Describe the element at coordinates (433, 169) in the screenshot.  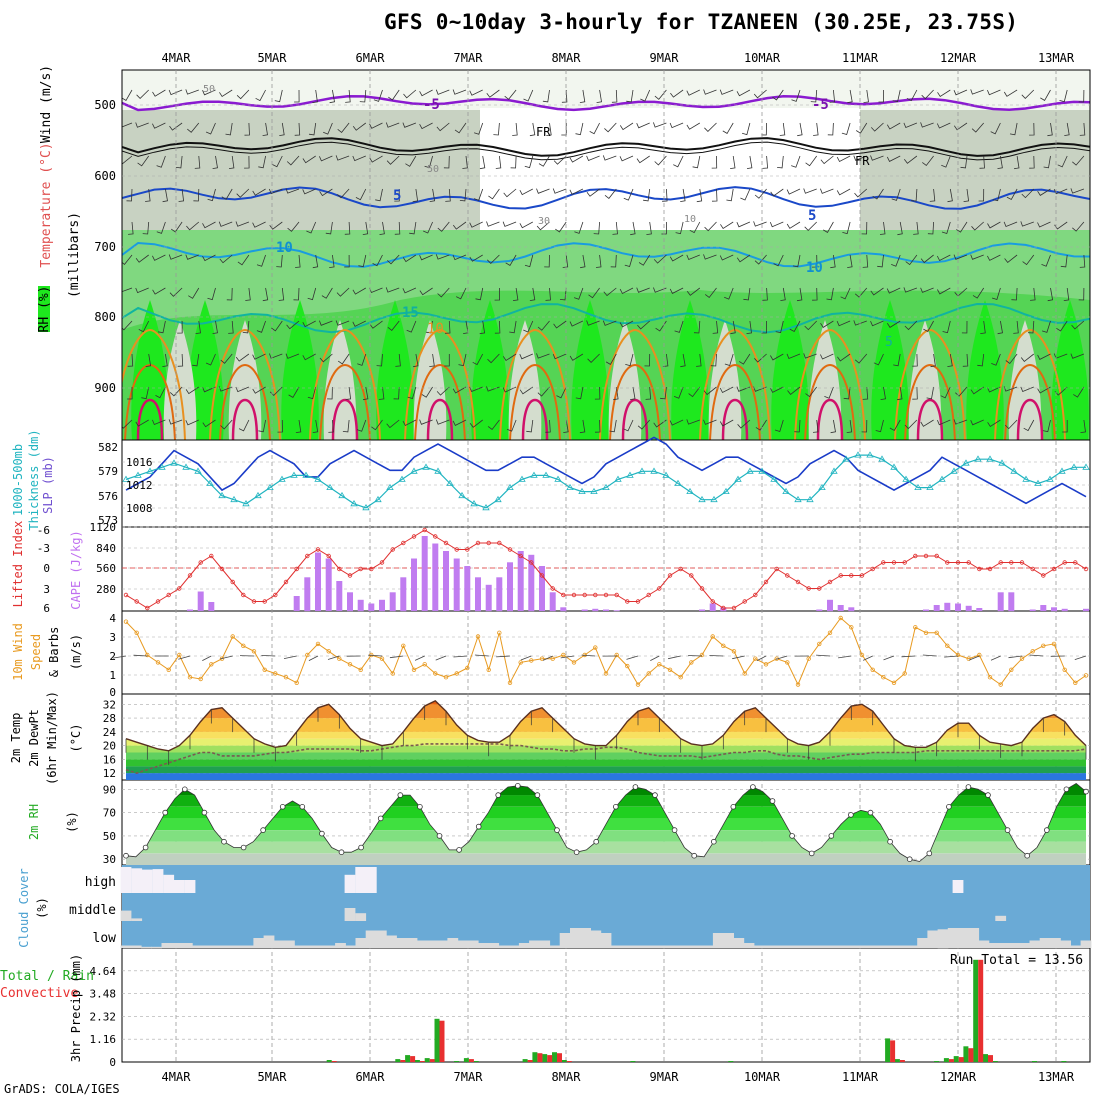
I see `contour-label: 50` at that location.